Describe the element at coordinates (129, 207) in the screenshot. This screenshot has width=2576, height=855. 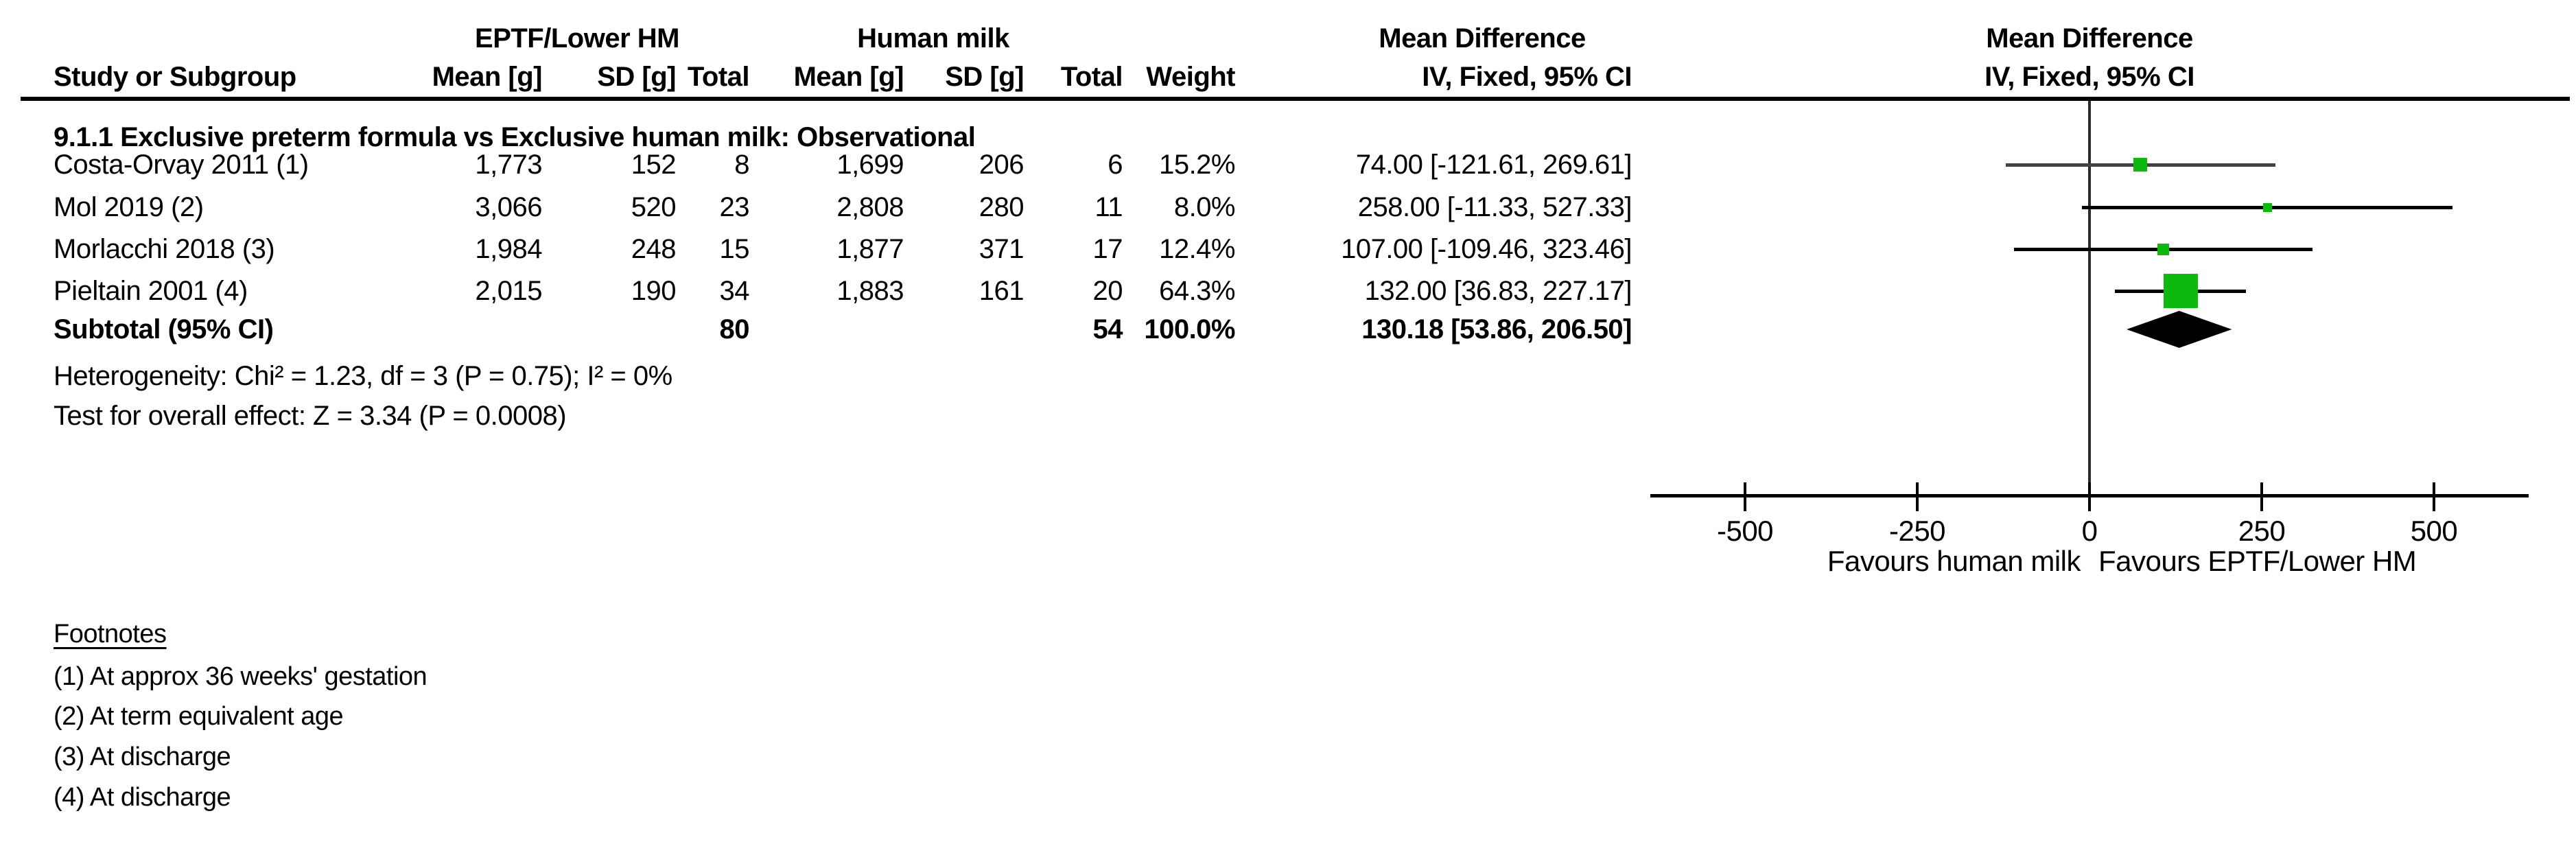
I see `study-name-cell: Mol 2019 (2)` at that location.